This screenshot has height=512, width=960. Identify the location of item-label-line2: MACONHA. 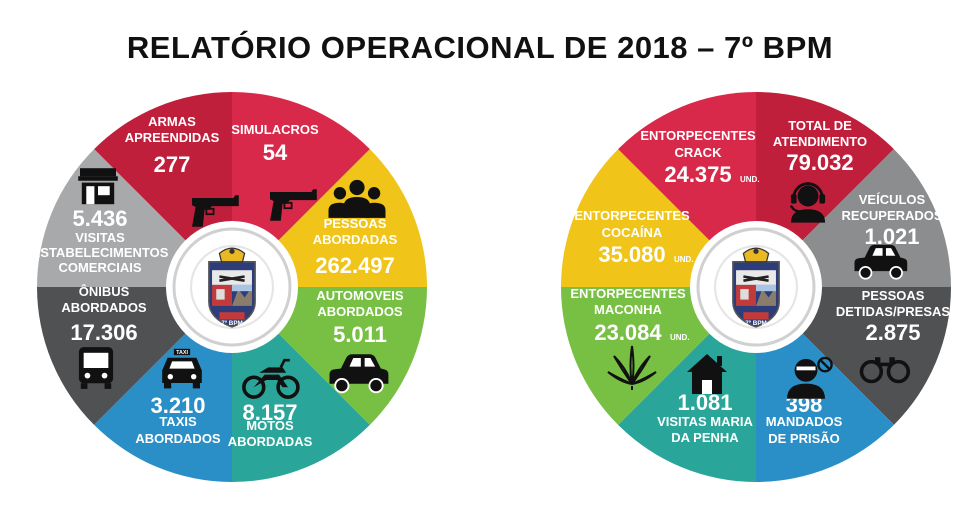
(628, 309).